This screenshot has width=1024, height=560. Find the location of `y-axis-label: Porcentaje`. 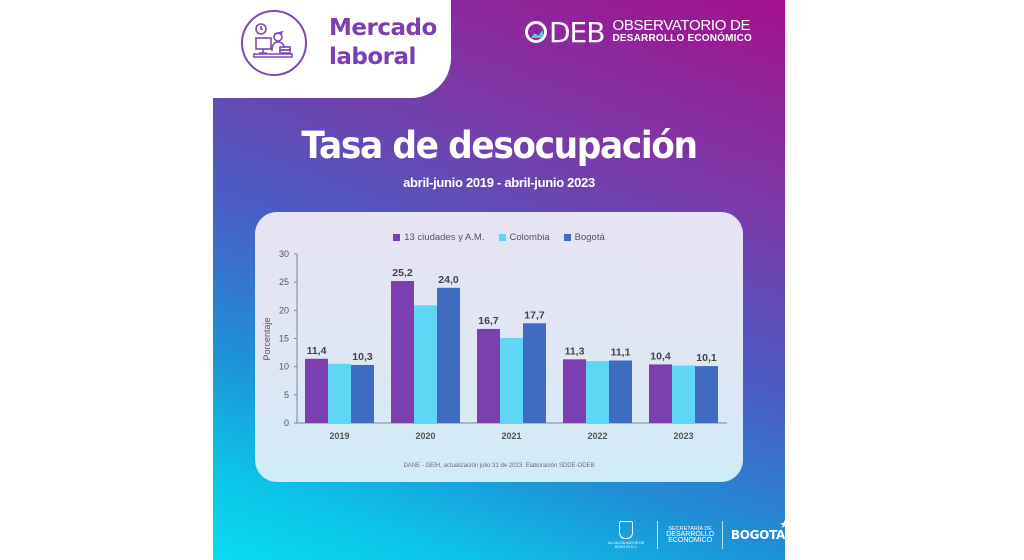

y-axis-label: Porcentaje is located at coordinates (267, 338).